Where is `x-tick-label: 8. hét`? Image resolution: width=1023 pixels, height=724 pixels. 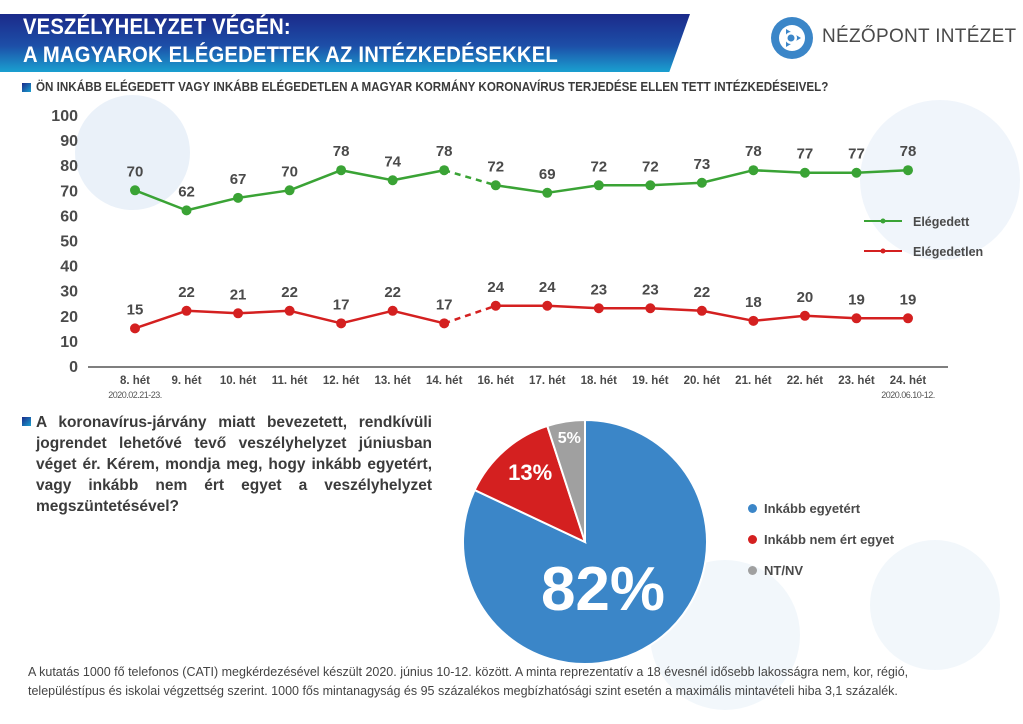
x-tick-label: 8. hét is located at coordinates (135, 381).